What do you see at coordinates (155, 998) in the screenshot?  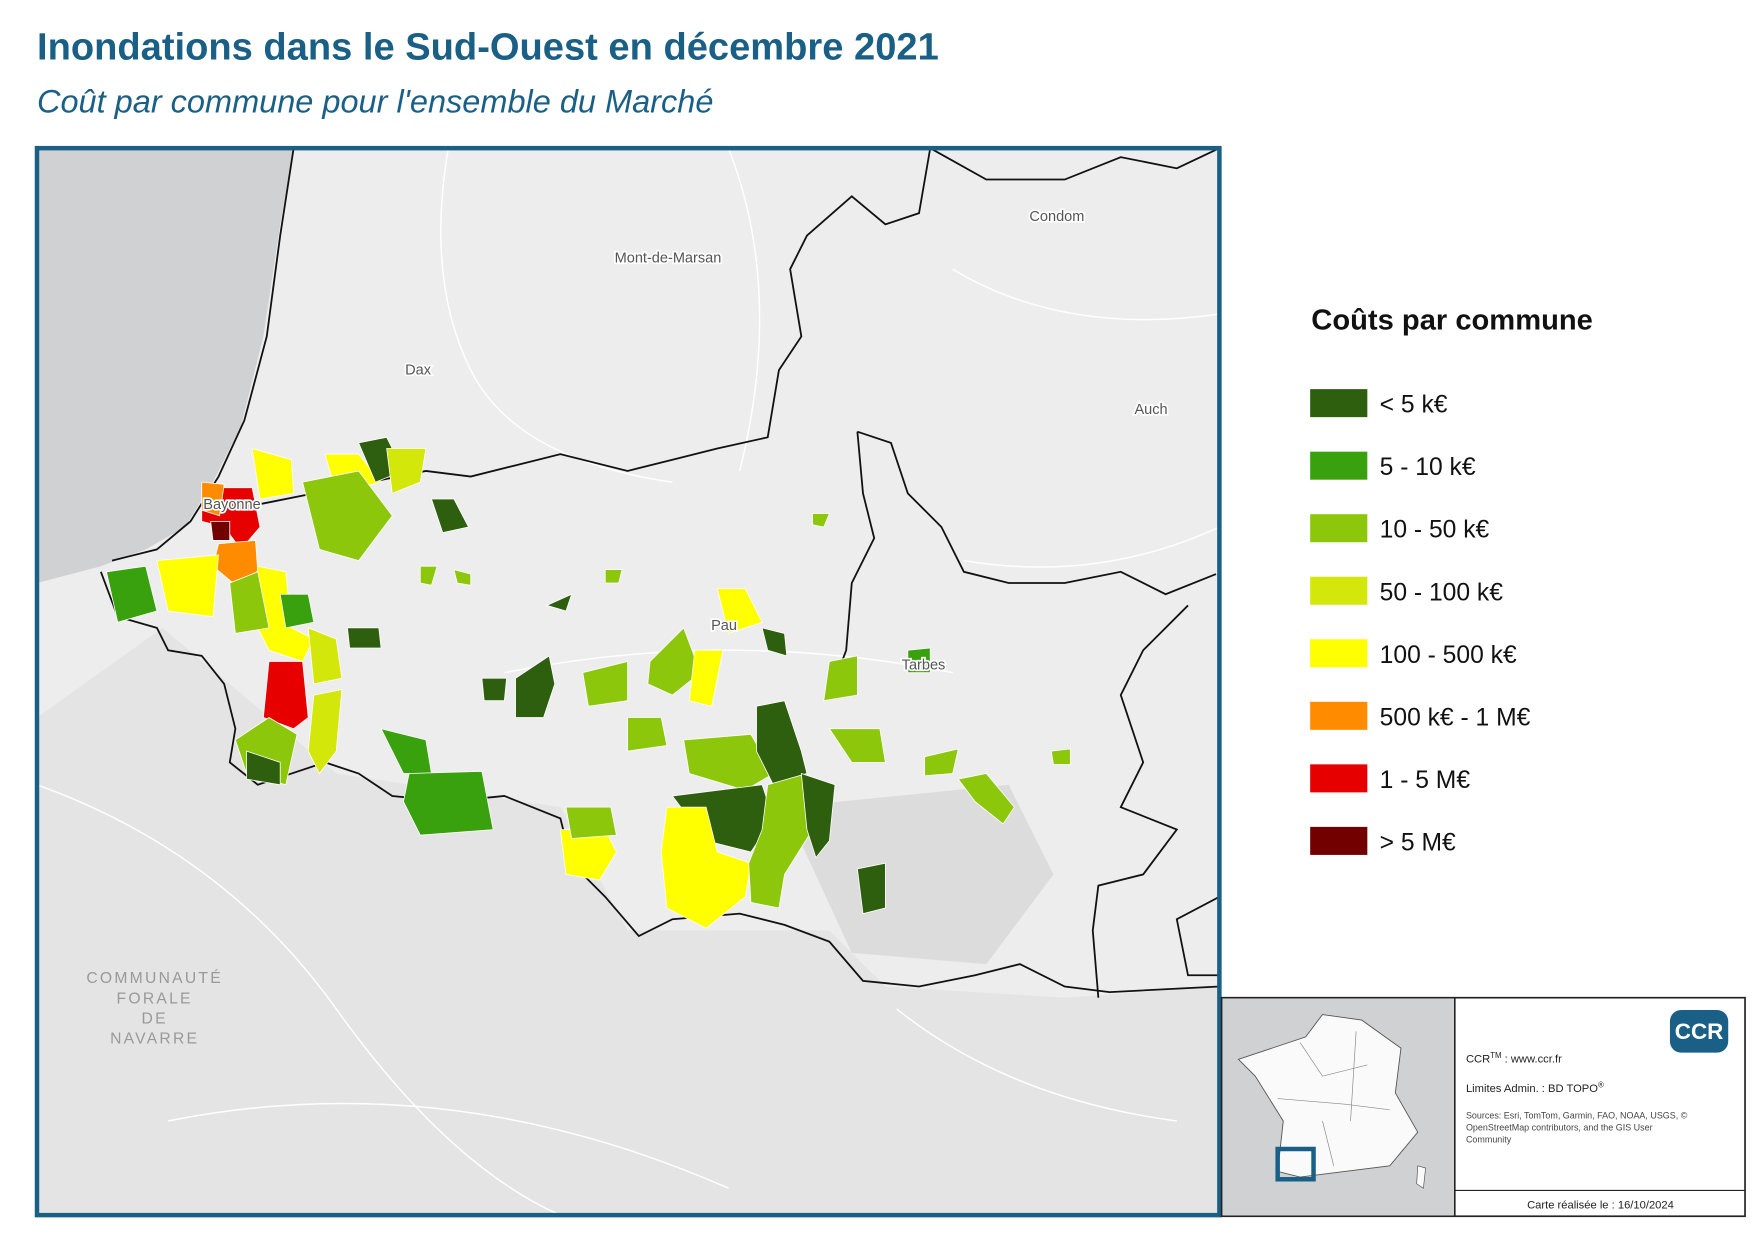 I see `region-label: FORALE` at bounding box center [155, 998].